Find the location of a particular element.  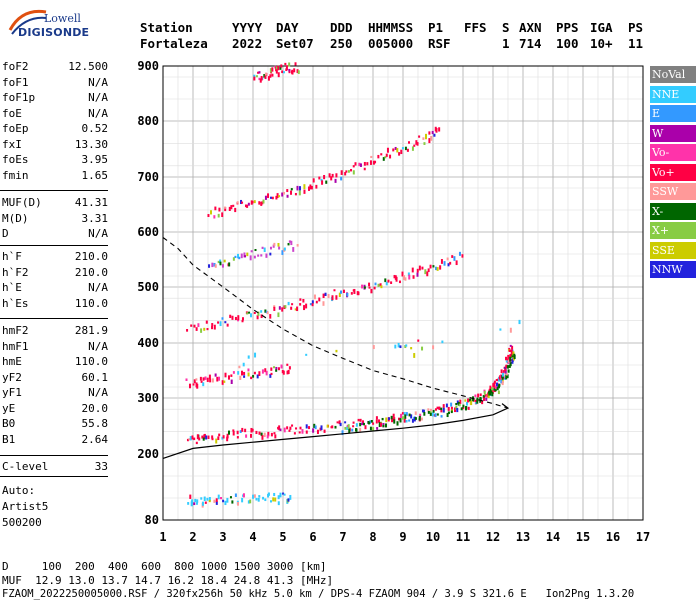

header-label: YYYY is located at coordinates (247, 27).